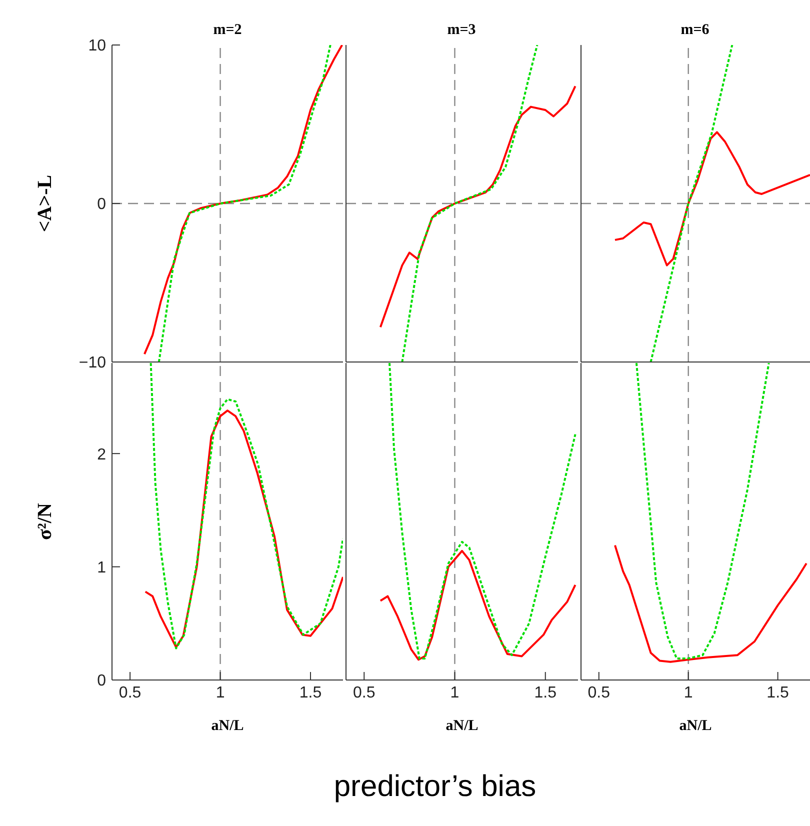 Image resolution: width=810 pixels, height=826 pixels. Describe the element at coordinates (45, 521) in the screenshot. I see `y-axis-title: σ²/N` at that location.